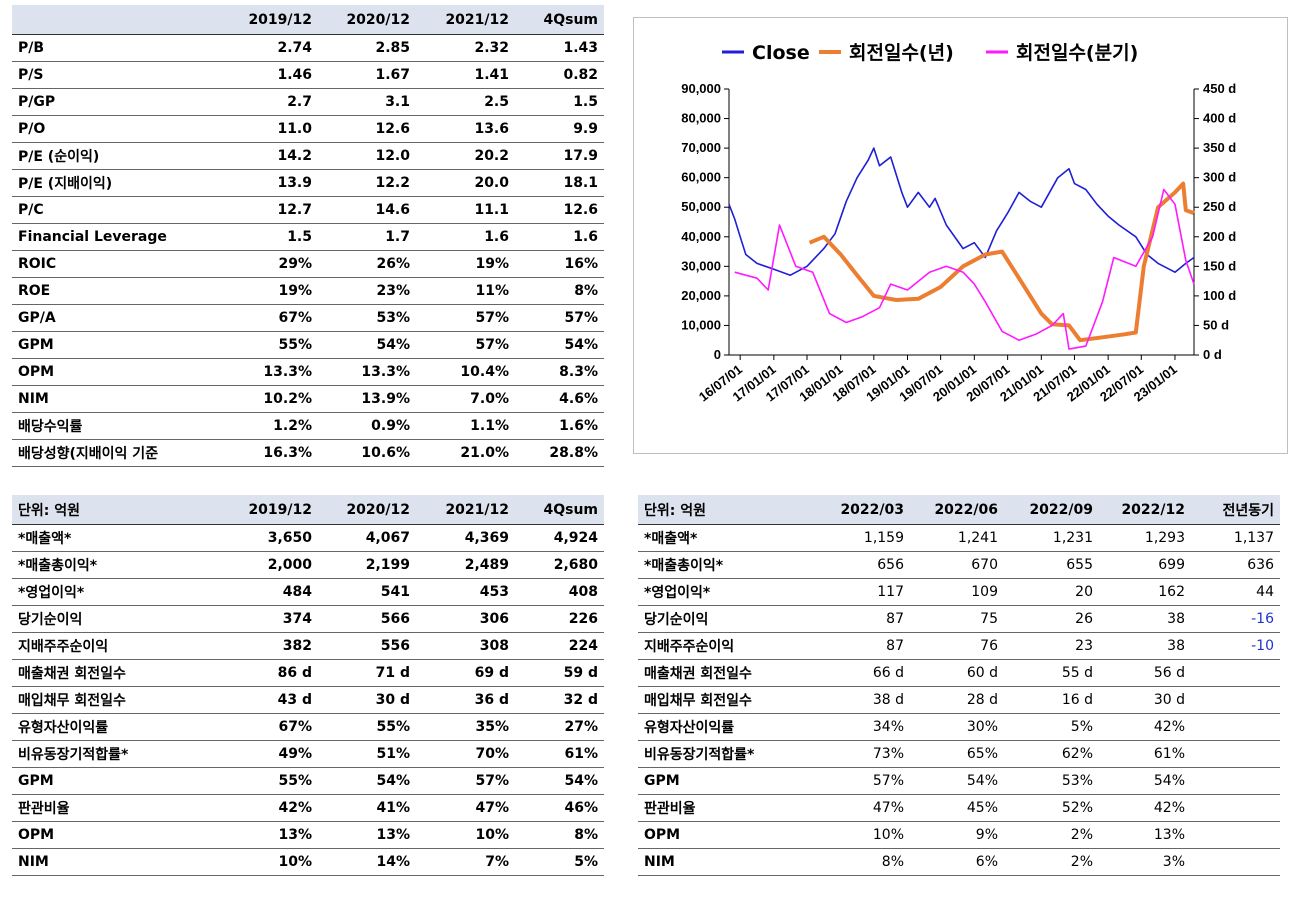  Describe the element at coordinates (701, 88) in the screenshot. I see `y-left-tick-label: 90,000` at that location.